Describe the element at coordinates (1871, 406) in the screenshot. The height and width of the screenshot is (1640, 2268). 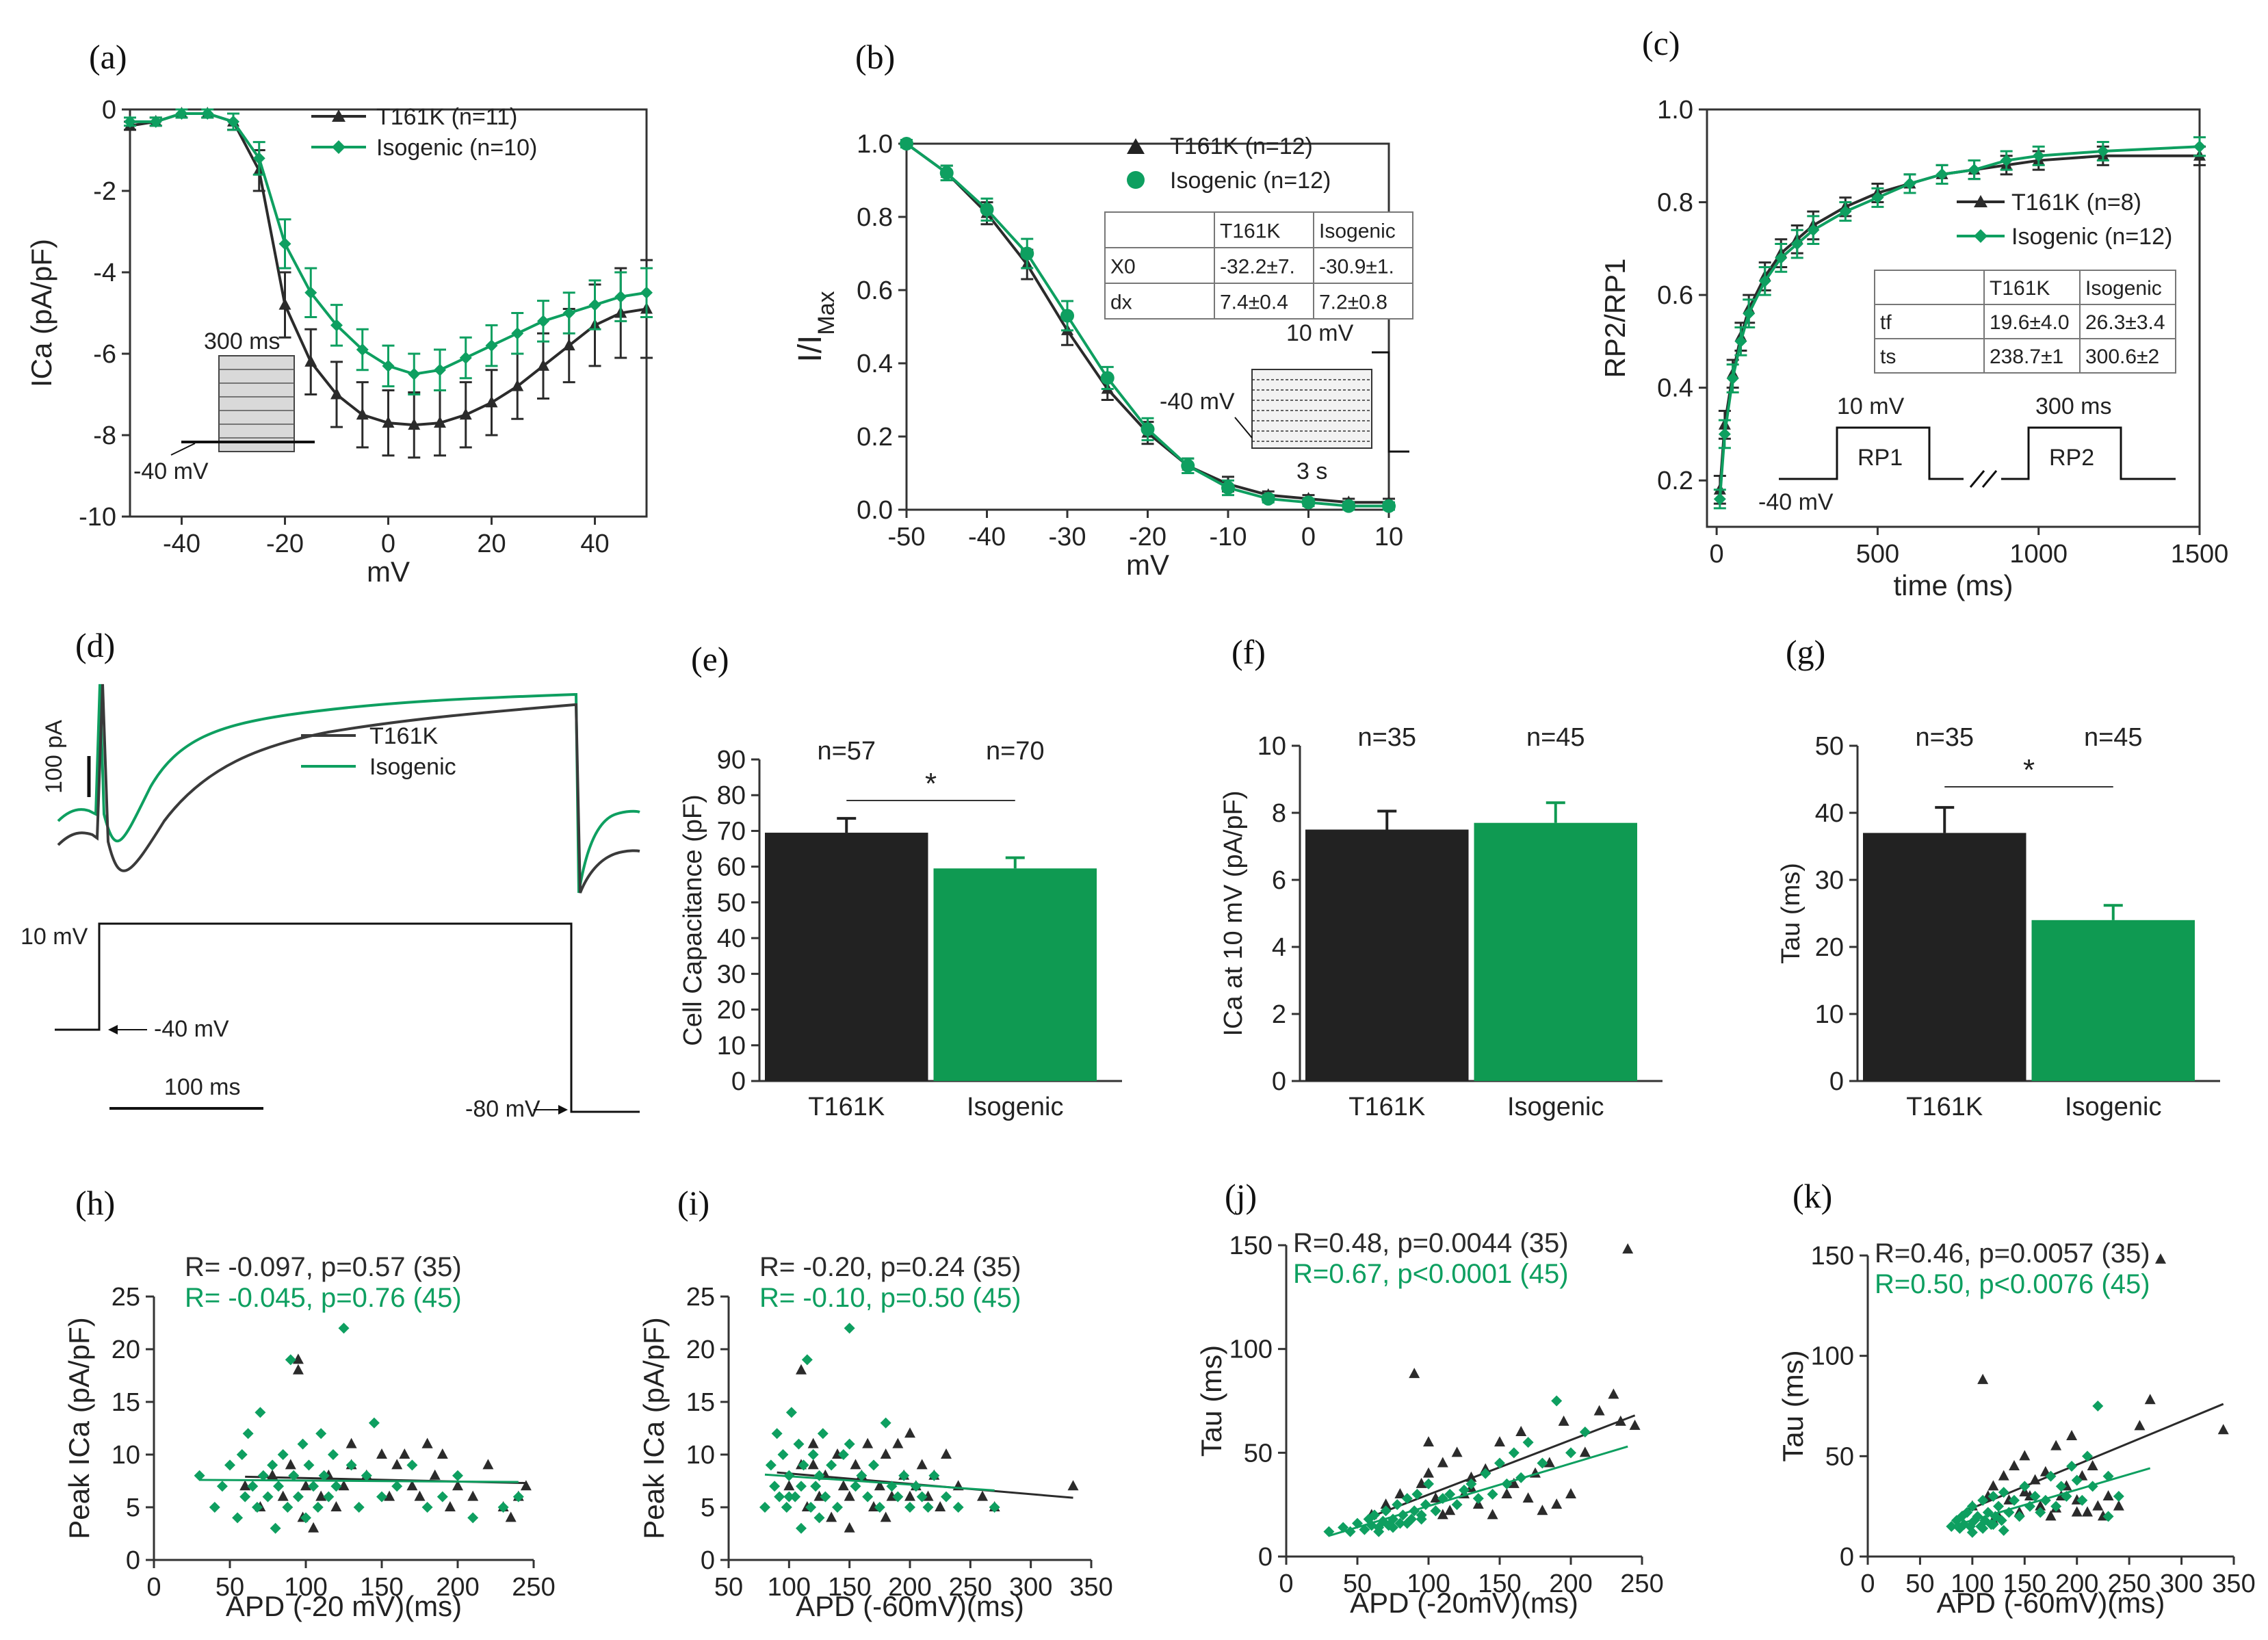
I see `inset-step-c: 10 mV` at that location.